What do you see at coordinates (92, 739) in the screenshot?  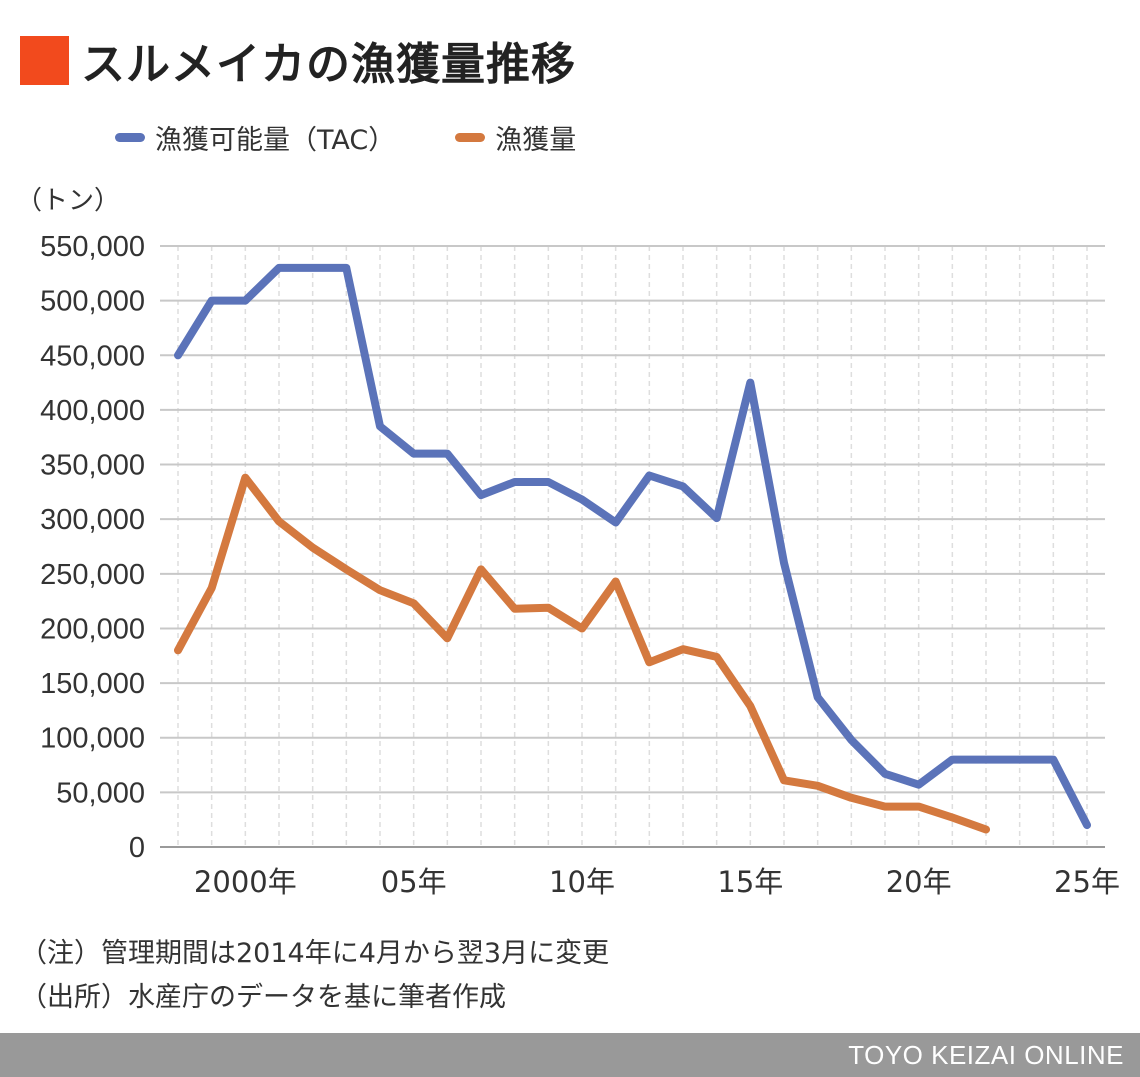 I see `y-tick-label-2: 100,000` at bounding box center [92, 739].